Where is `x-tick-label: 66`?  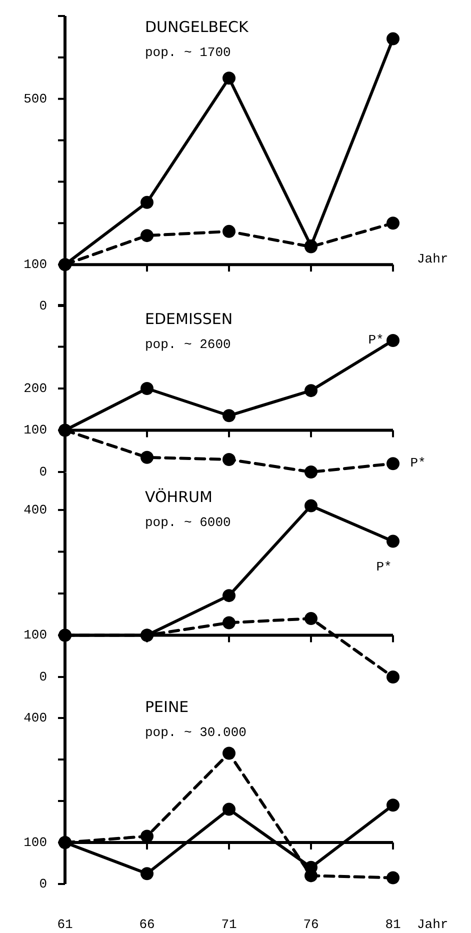
x-tick-label: 66 is located at coordinates (147, 924).